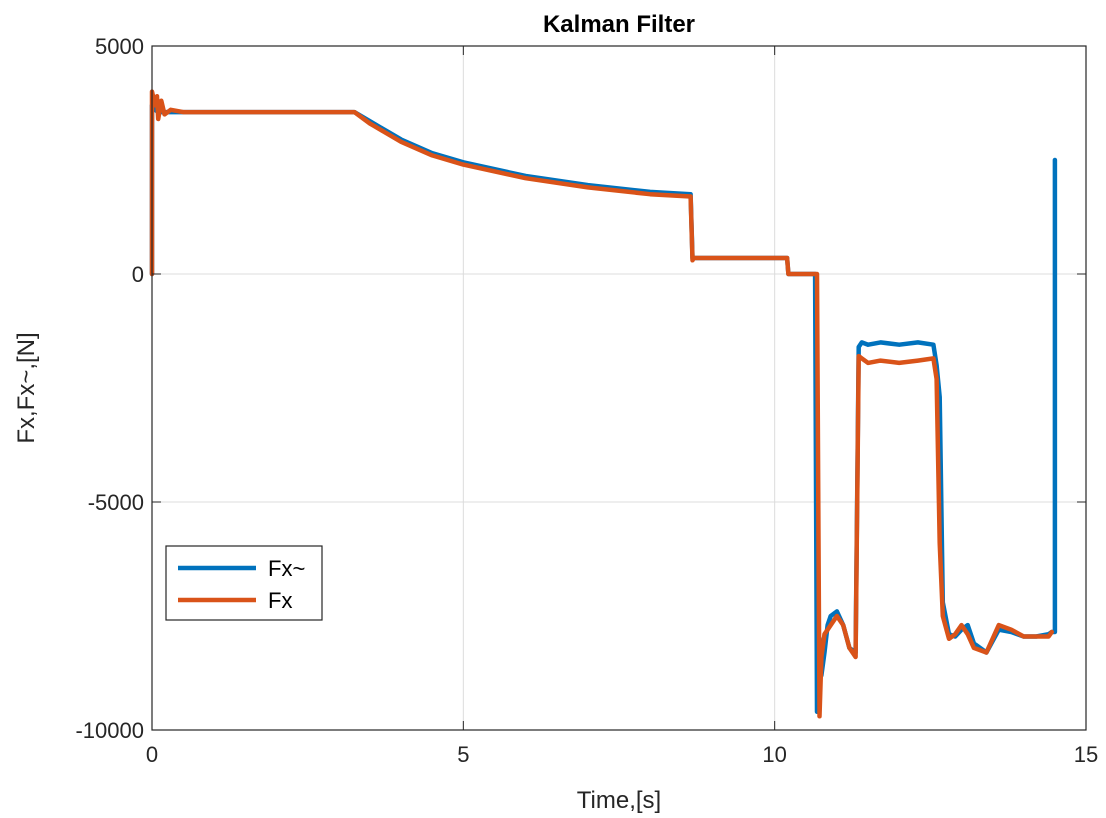  I want to click on y-axis-label: Fx,Fx~,[N], so click(26, 387).